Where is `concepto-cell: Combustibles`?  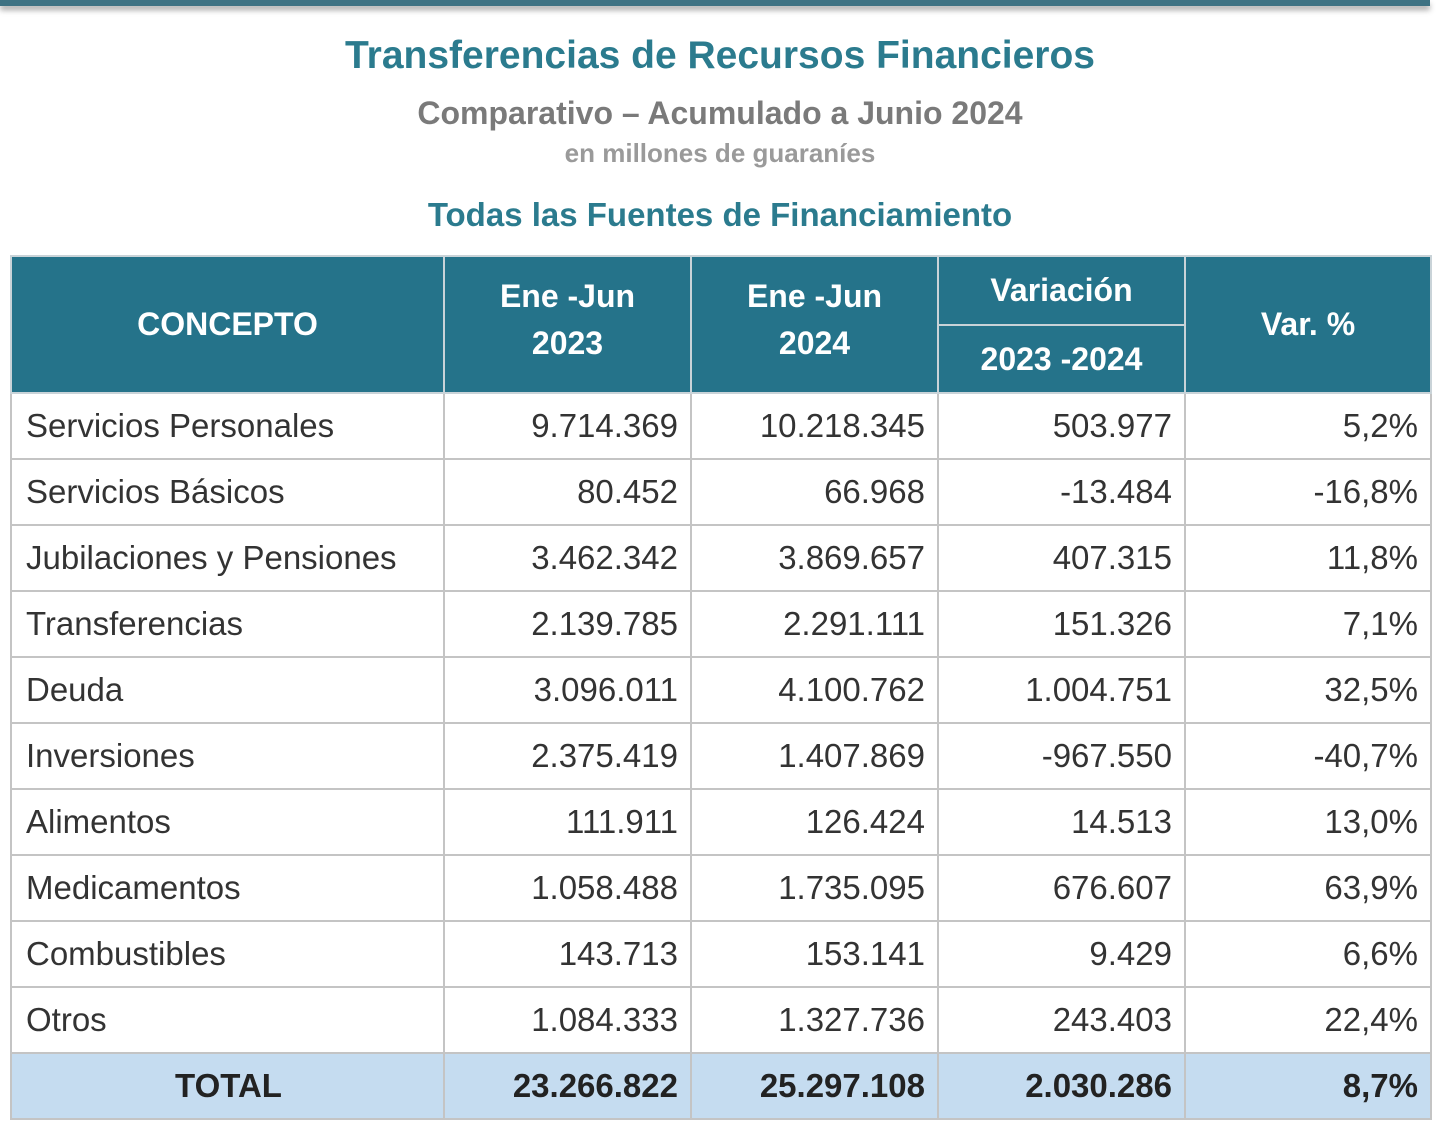 concepto-cell: Combustibles is located at coordinates (227, 954).